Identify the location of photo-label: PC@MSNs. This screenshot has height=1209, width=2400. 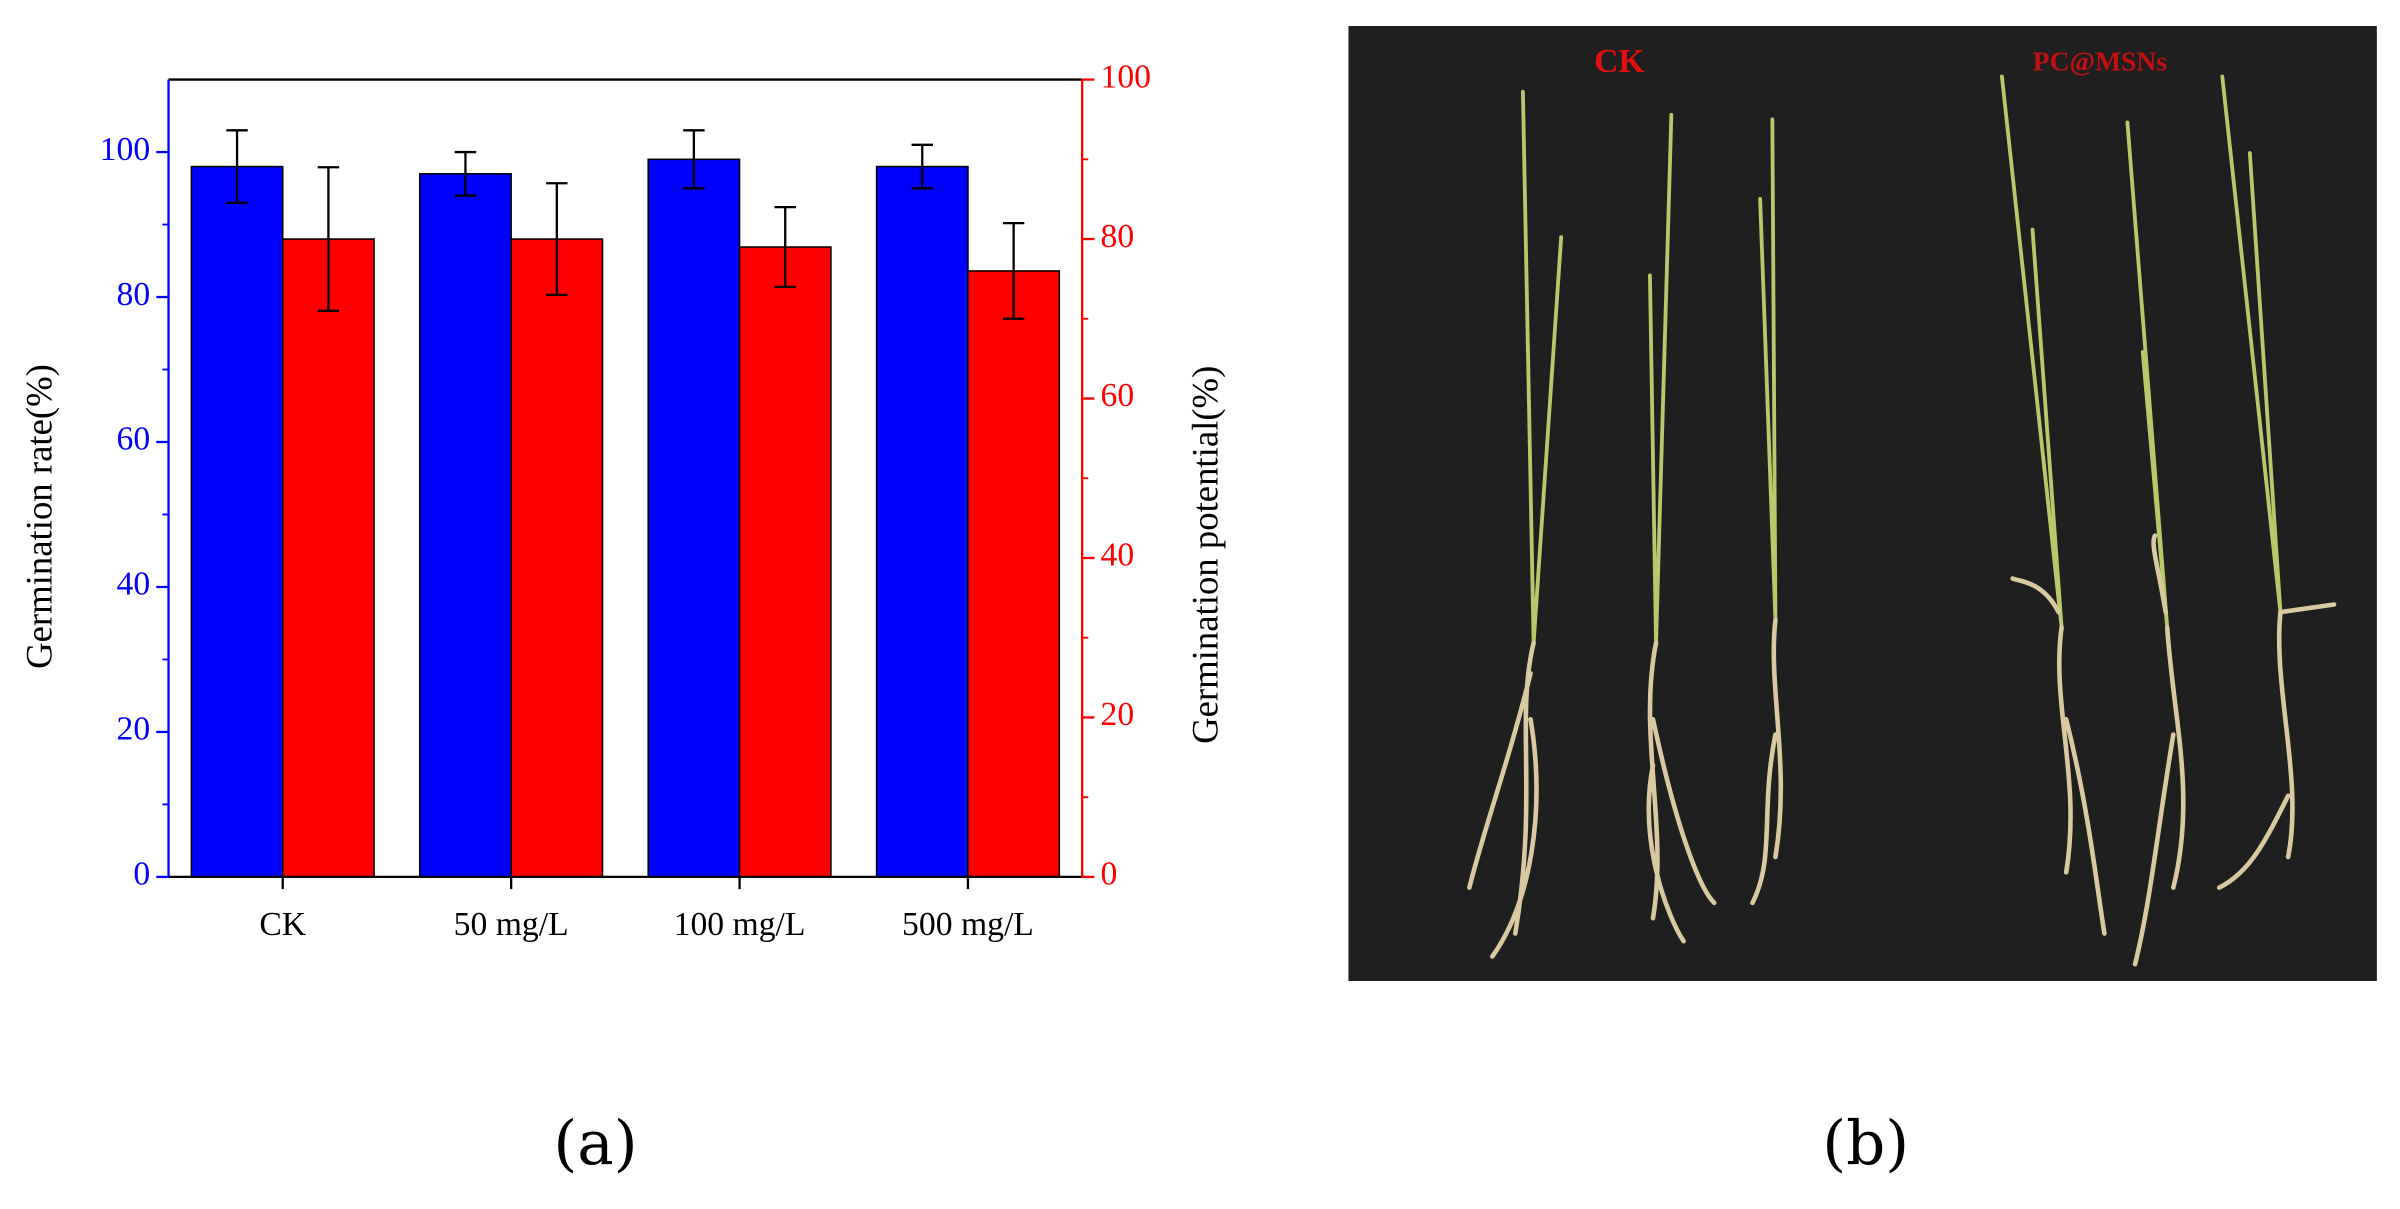
(2100, 61).